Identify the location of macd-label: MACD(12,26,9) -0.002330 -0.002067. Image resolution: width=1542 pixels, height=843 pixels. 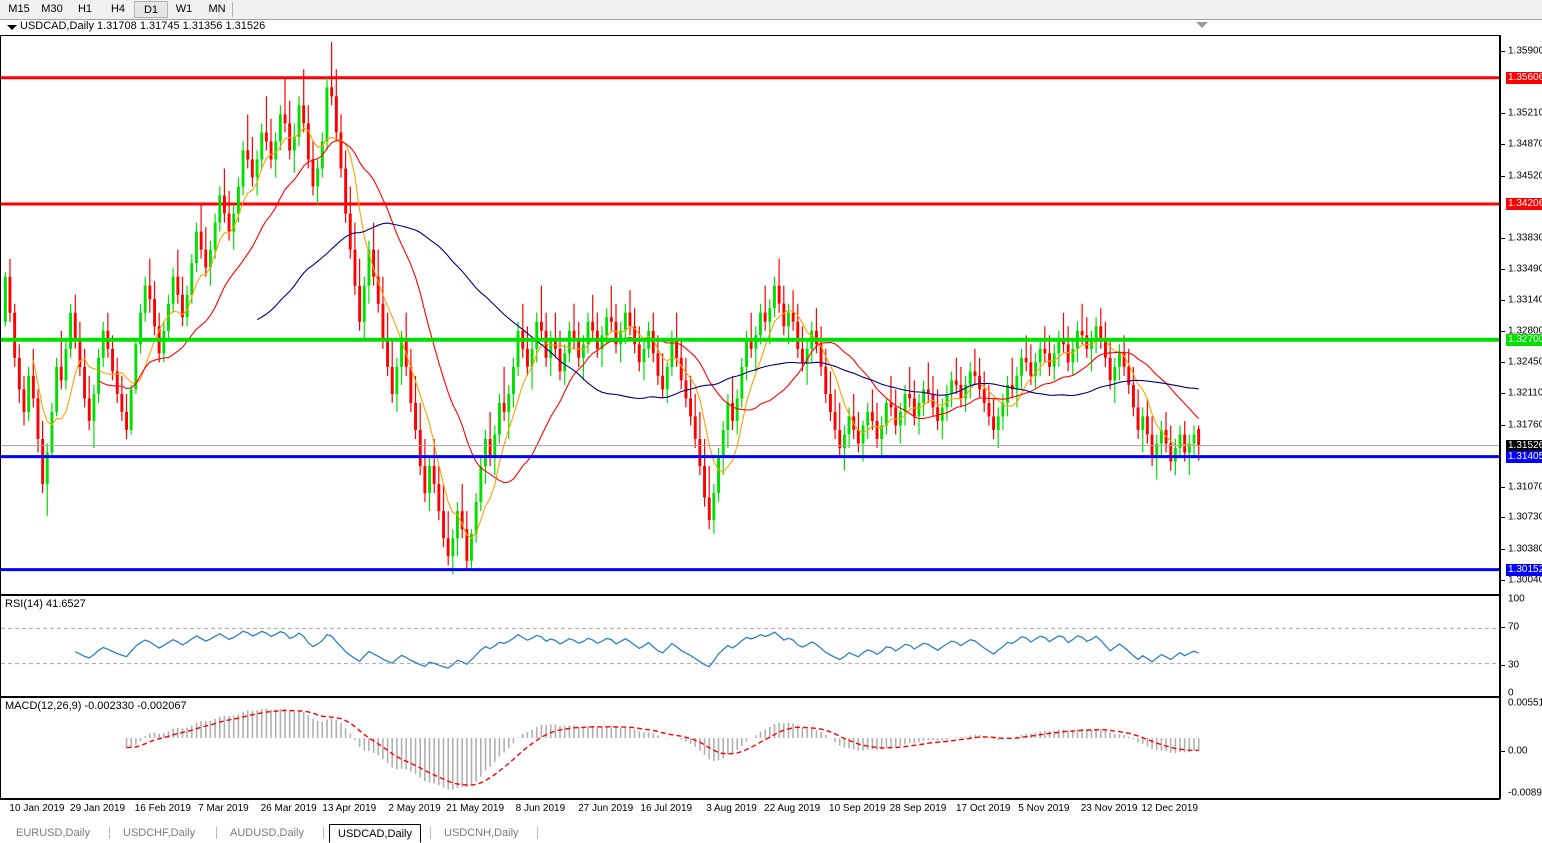
(96, 706).